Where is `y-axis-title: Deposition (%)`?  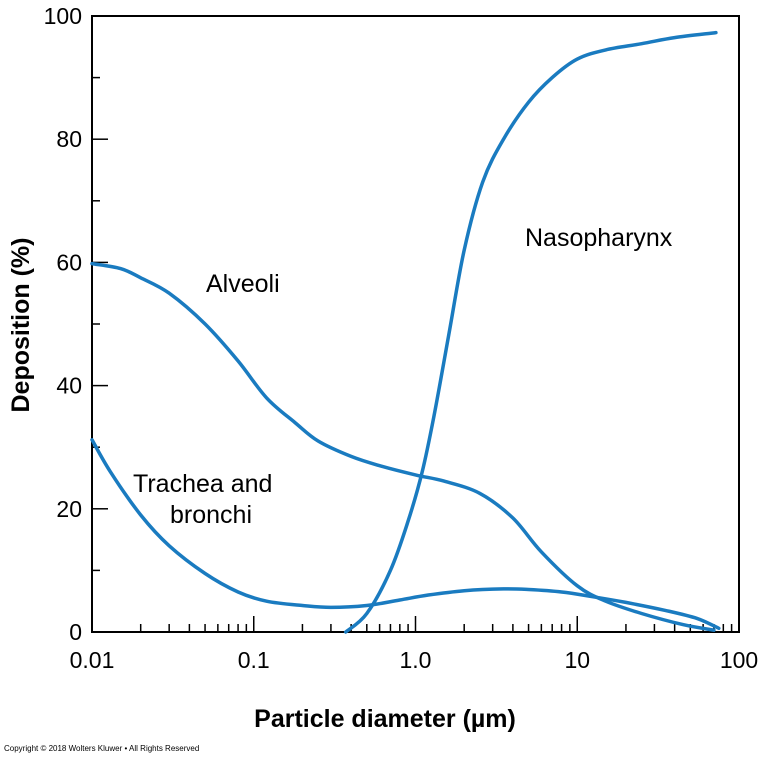 y-axis-title: Deposition (%) is located at coordinates (21, 325).